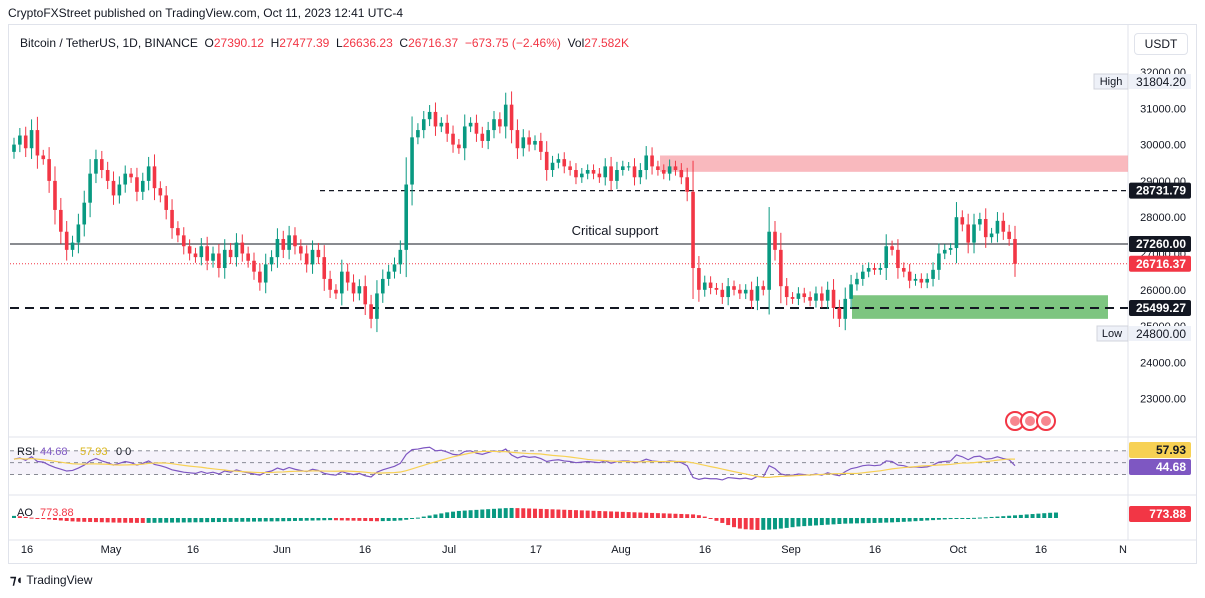 Image resolution: width=1205 pixels, height=598 pixels. I want to click on low-value: 26636.23, so click(367, 43).